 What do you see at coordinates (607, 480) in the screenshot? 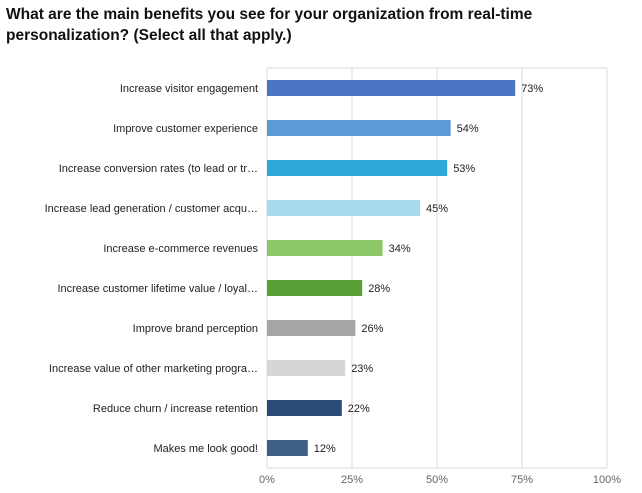
I see `x-tick-label: 100%` at bounding box center [607, 480].